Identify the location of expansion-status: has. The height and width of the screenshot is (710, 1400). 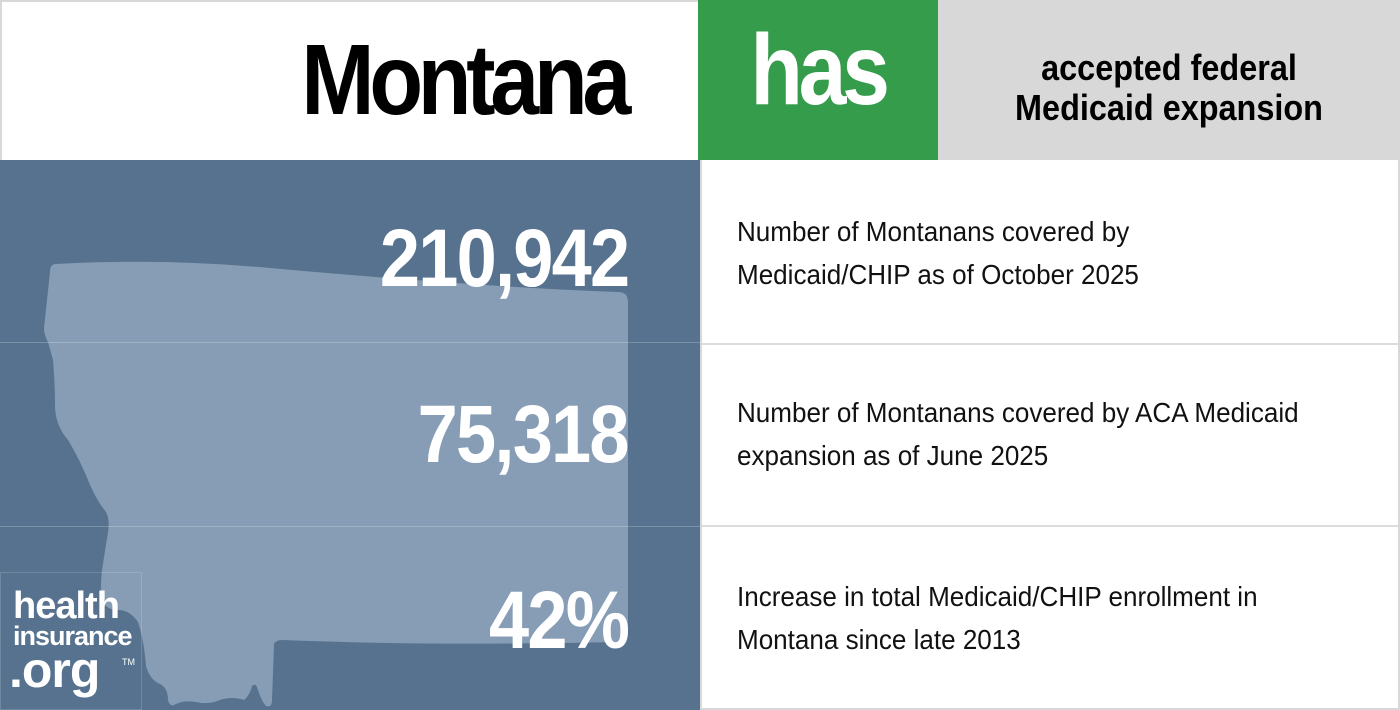
(820, 70).